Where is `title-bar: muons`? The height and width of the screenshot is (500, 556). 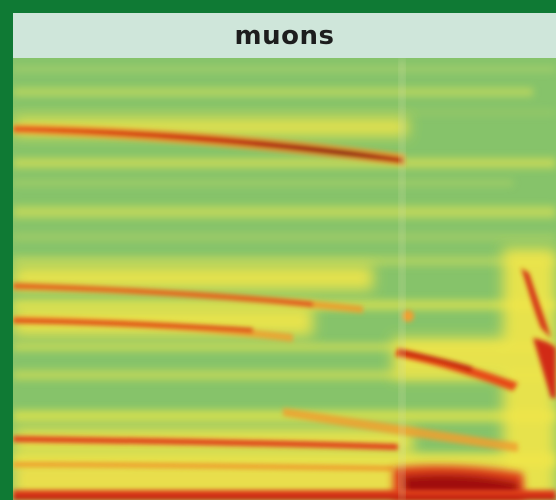 title-bar: muons is located at coordinates (284, 35).